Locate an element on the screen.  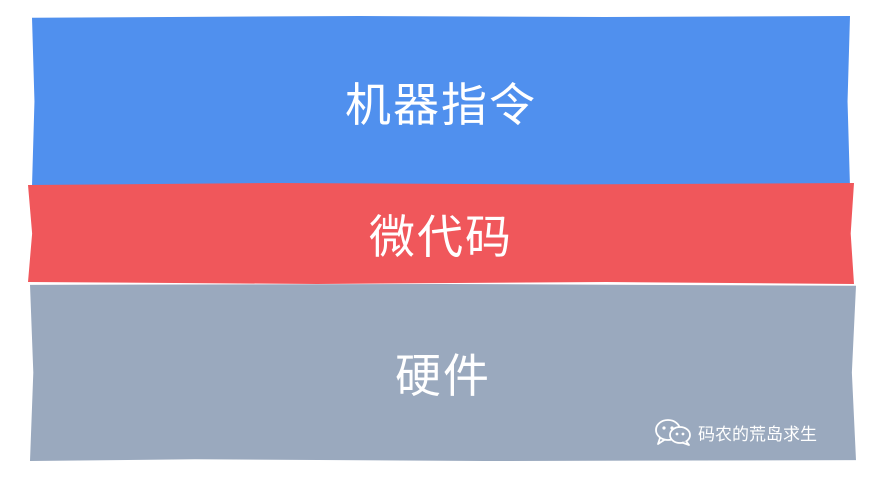
layer-label: 硬件 is located at coordinates (443, 375).